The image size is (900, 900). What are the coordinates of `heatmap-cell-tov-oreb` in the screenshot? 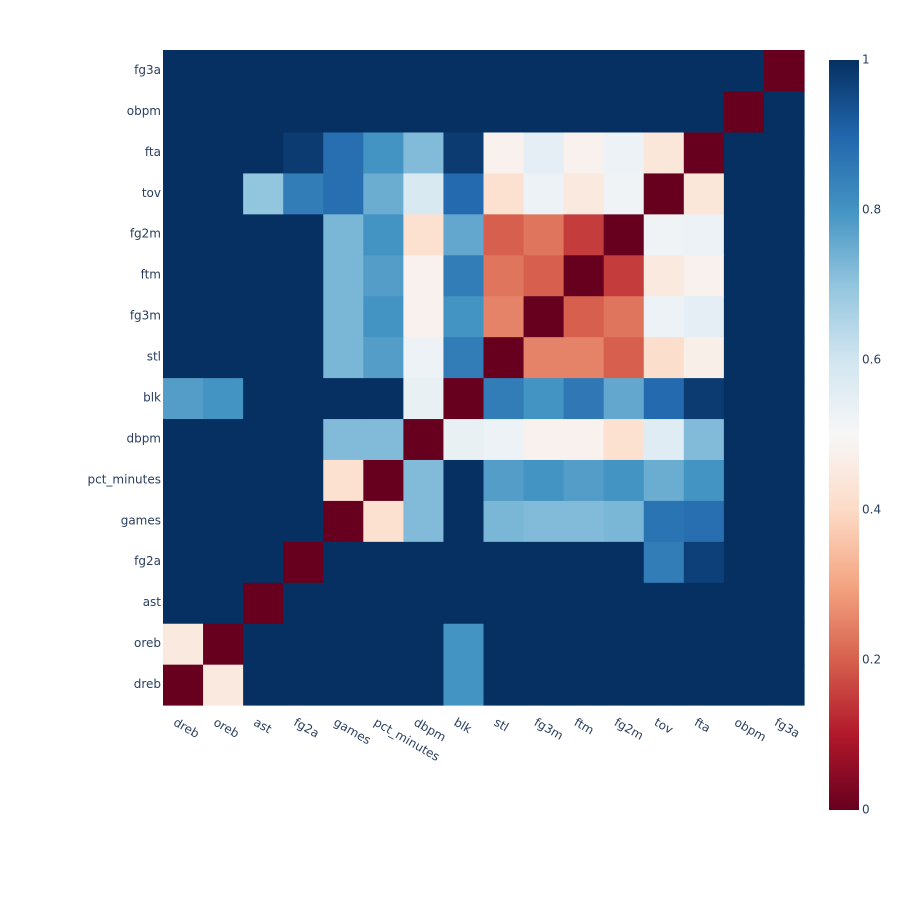 It's located at (223, 193).